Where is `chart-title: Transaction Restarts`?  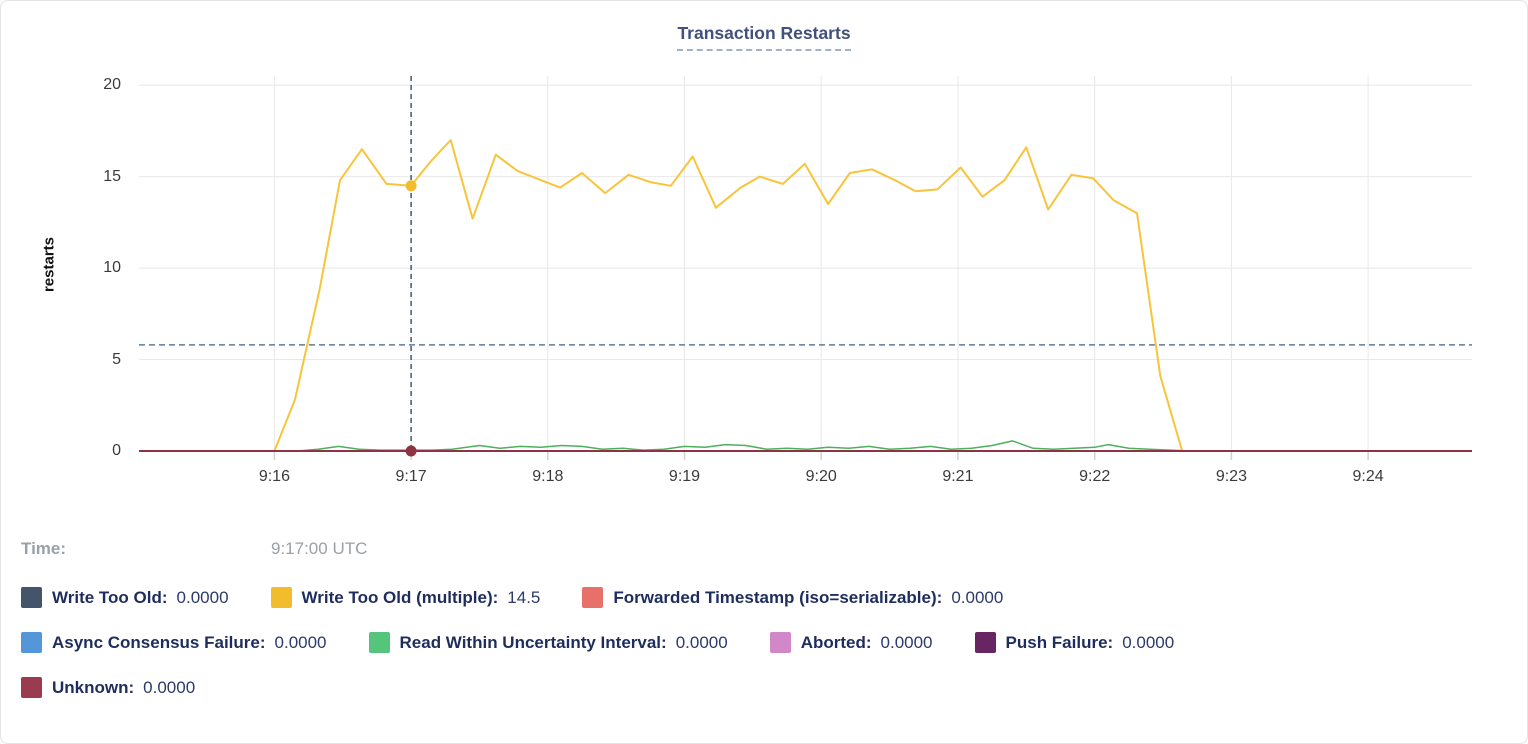 chart-title: Transaction Restarts is located at coordinates (764, 37).